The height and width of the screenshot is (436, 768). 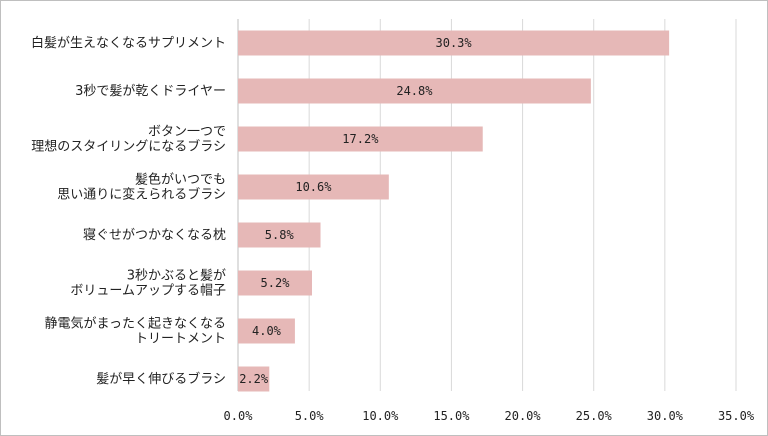 What do you see at coordinates (523, 416) in the screenshot?
I see `x-tick-label: 20.0%` at bounding box center [523, 416].